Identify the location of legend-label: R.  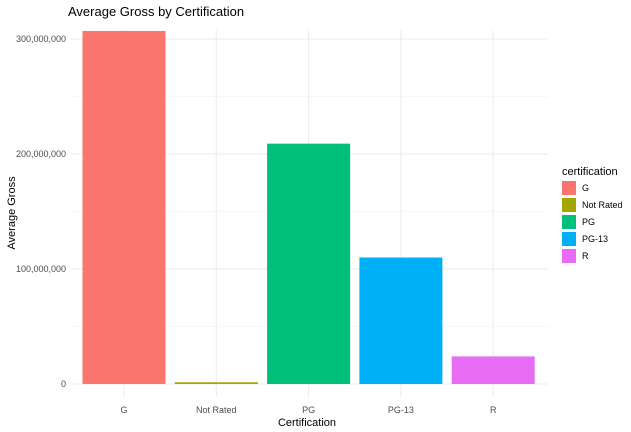
(585, 256).